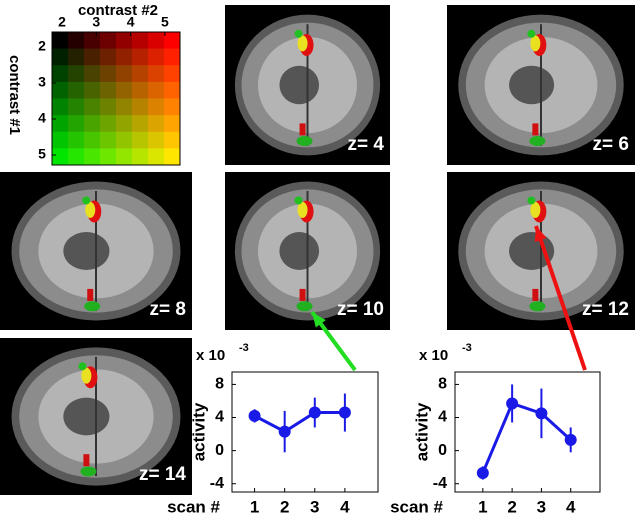 This screenshot has height=519, width=640. I want to click on slice-label: z= 6, so click(611, 144).